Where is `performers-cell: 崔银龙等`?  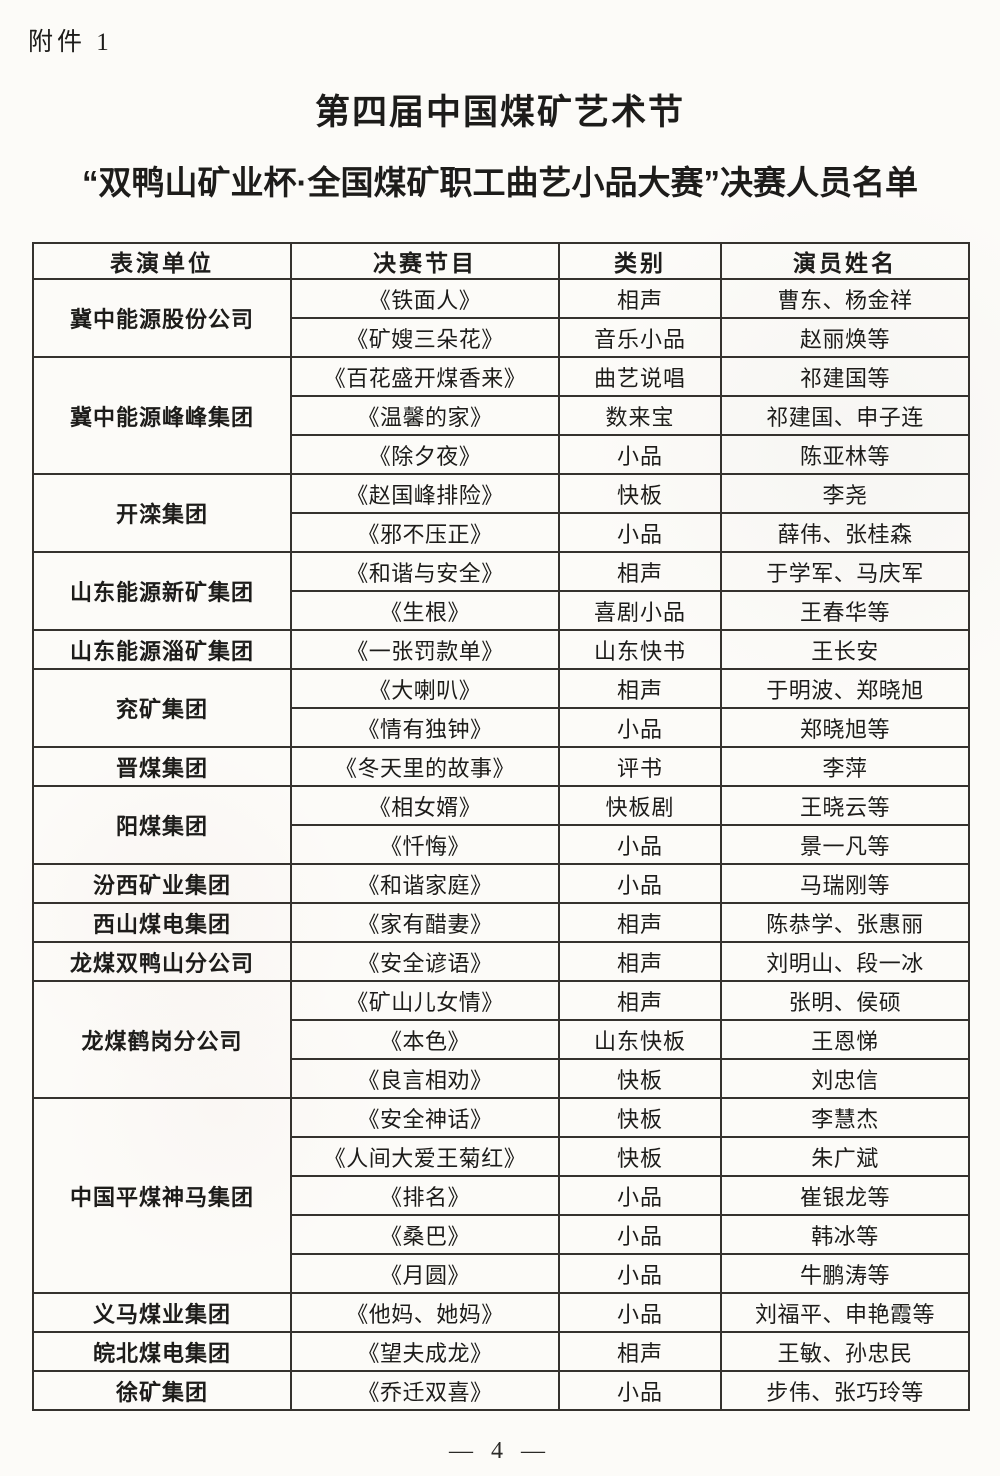 performers-cell: 崔银龙等 is located at coordinates (845, 1195).